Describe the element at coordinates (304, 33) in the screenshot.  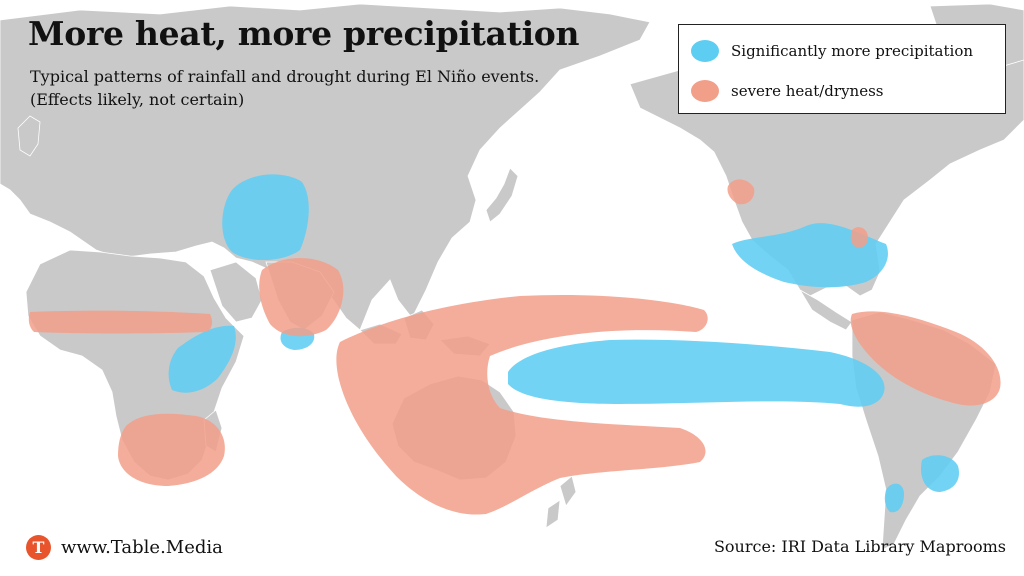
I see `page-title: More heat, more precipitation` at that location.